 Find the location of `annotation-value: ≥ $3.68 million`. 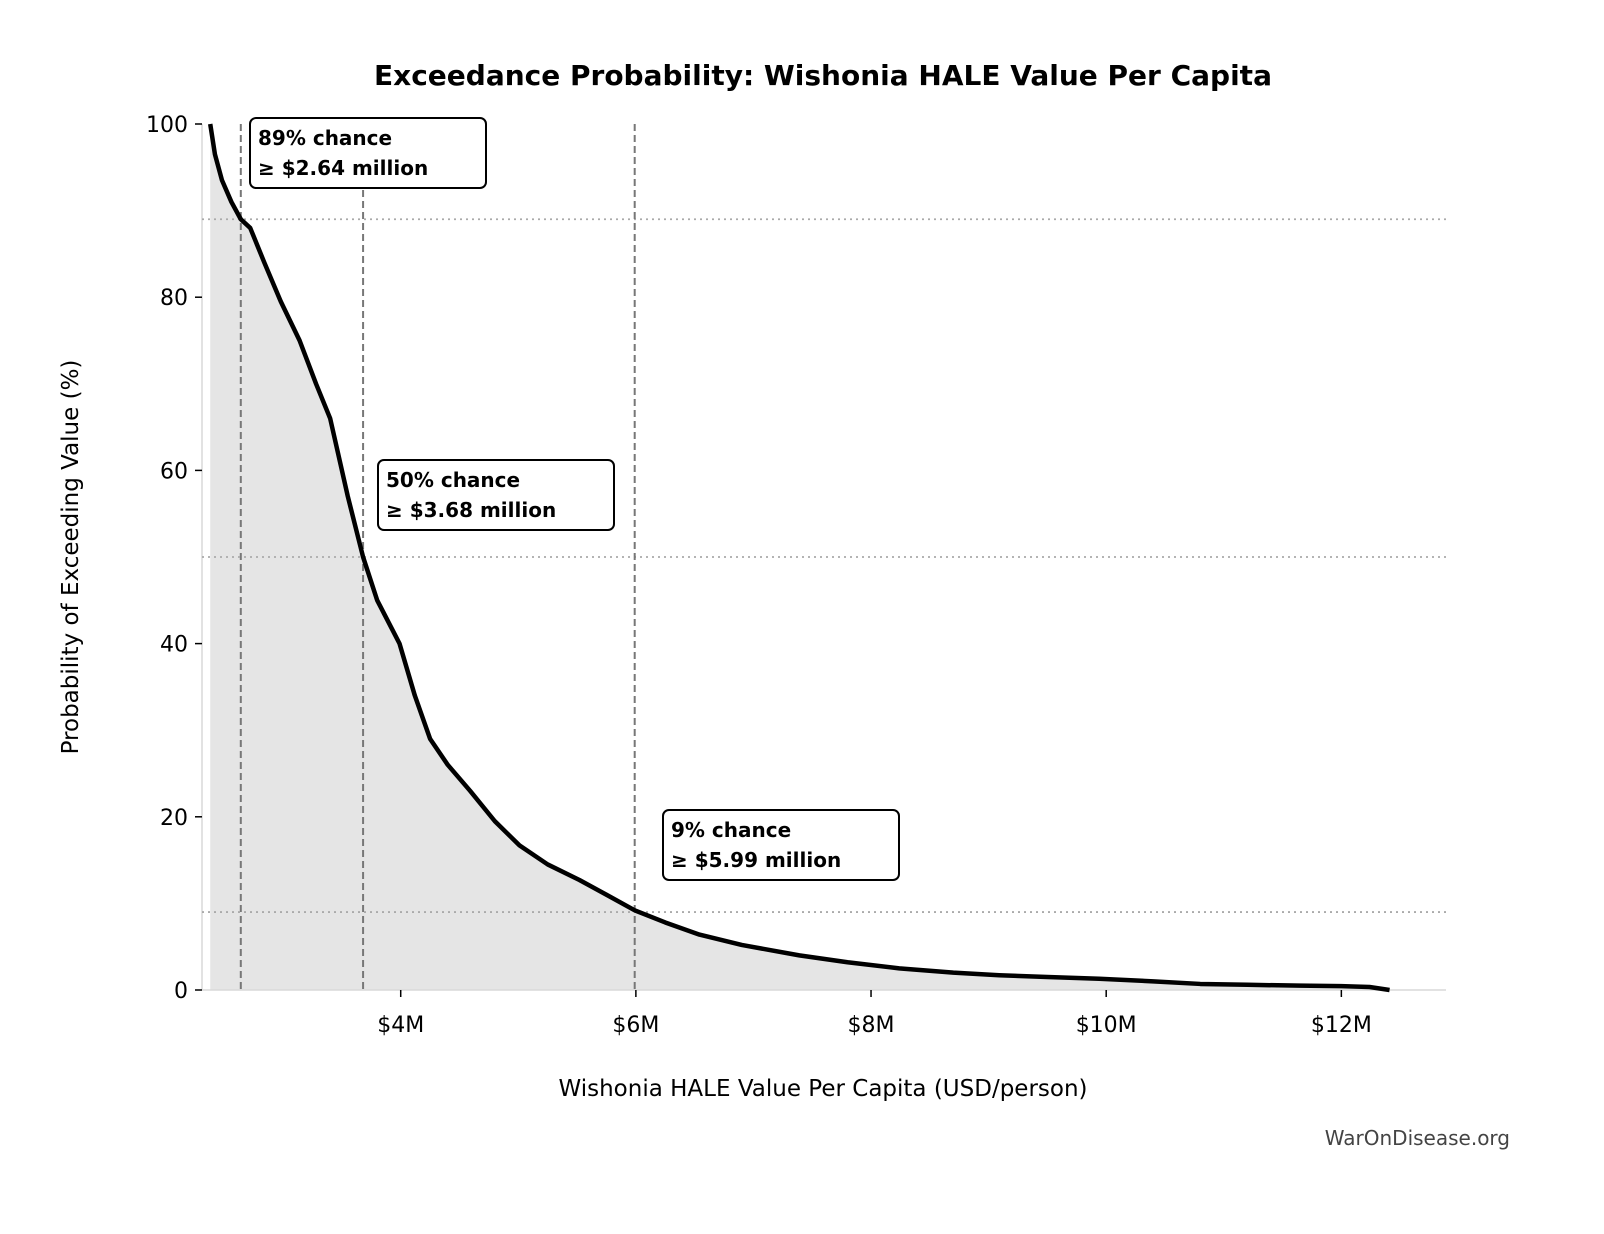

annotation-value: ≥ $3.68 million is located at coordinates (471, 510).